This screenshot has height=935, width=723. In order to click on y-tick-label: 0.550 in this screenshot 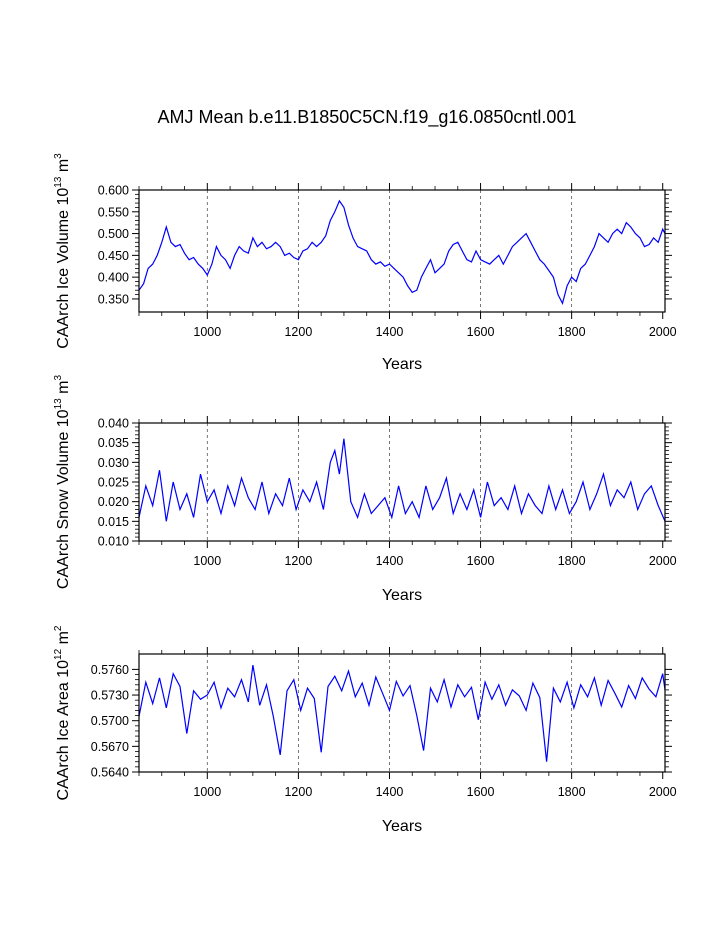, I will do `click(113, 212)`.